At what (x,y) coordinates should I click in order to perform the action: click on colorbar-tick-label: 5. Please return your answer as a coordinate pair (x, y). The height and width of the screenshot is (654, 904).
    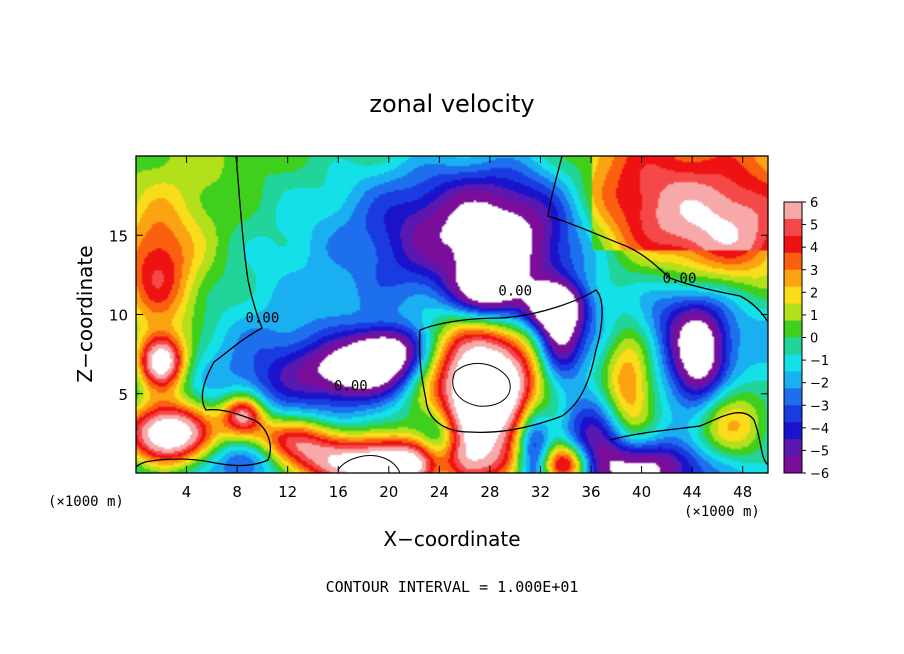
    Looking at the image, I should click on (814, 226).